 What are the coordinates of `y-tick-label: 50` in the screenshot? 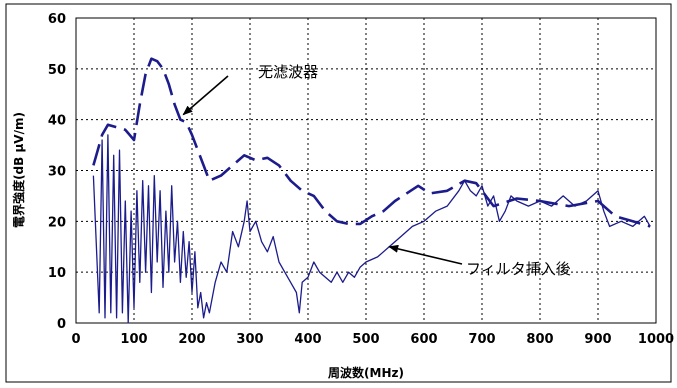 It's located at (57, 70).